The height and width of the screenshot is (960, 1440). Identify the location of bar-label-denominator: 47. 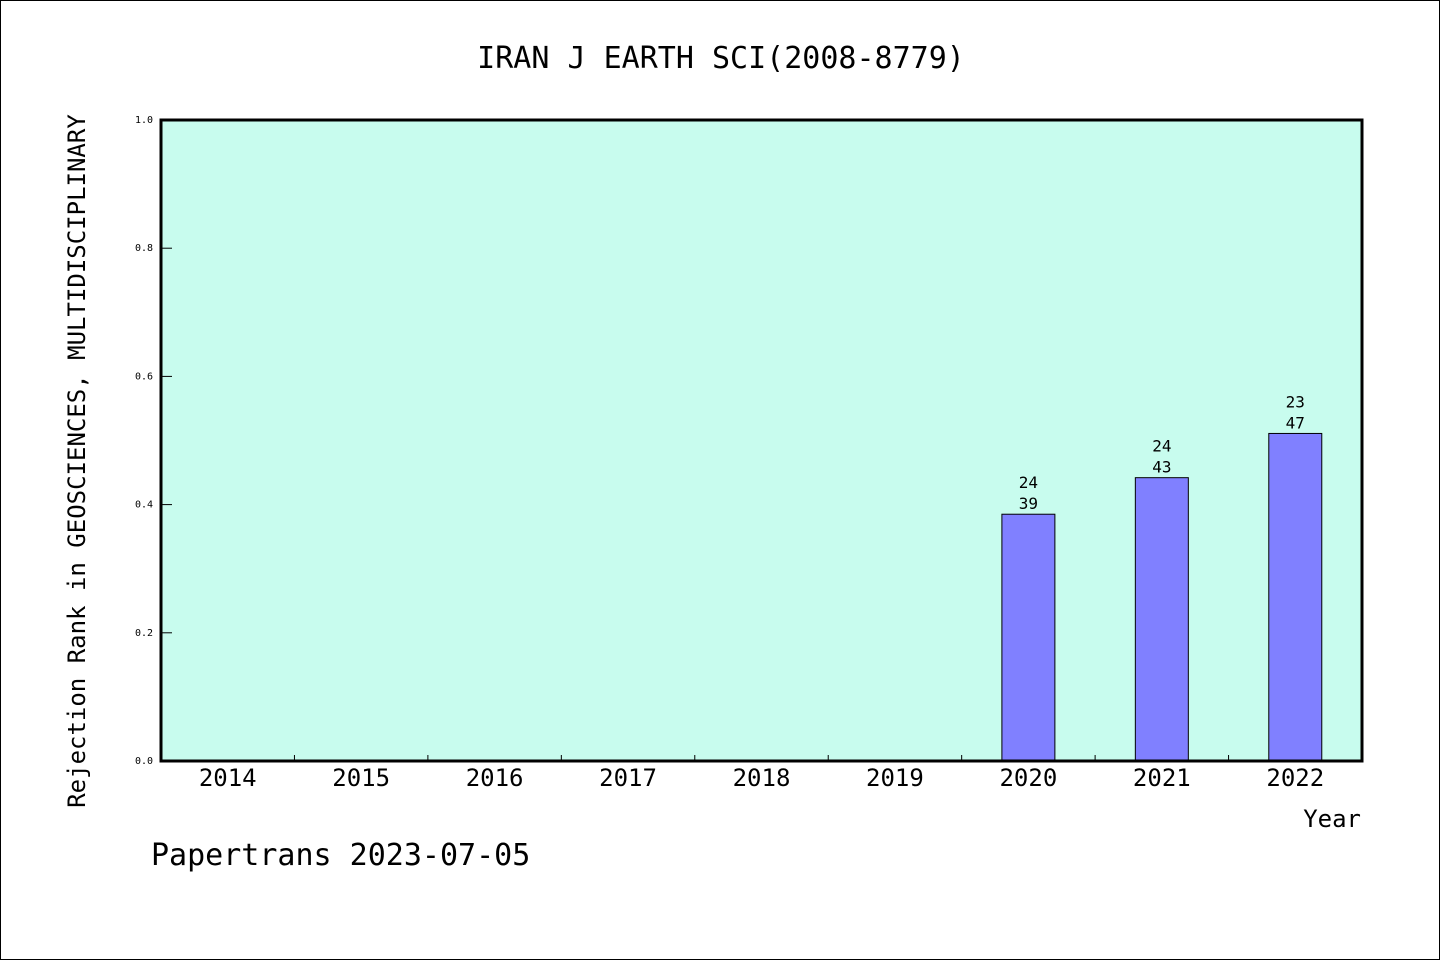
(1295, 422).